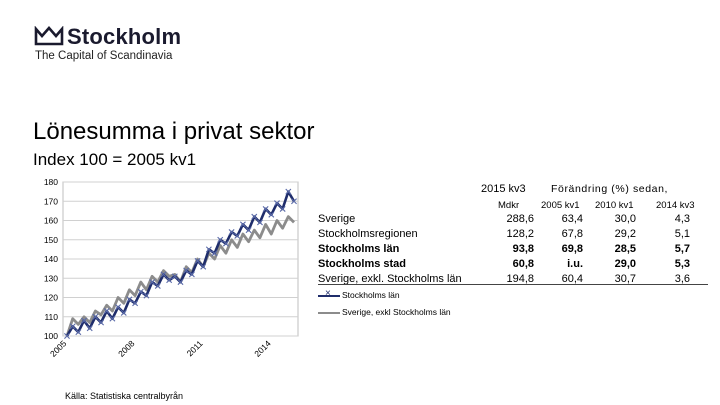  I want to click on crown-icon, so click(49, 36).